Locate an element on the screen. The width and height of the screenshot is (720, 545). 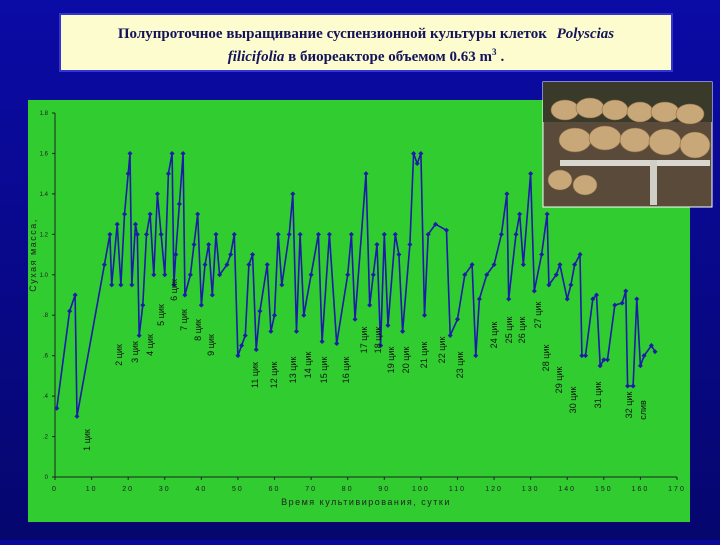
cycle-label: 24 цик is located at coordinates (494, 335).